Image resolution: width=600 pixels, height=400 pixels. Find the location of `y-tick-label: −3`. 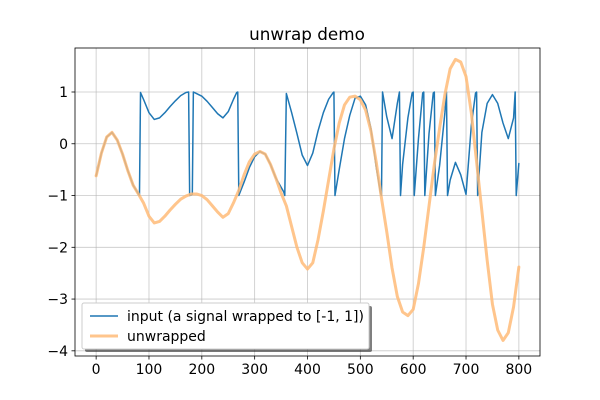

y-tick-label: −3 is located at coordinates (57, 300).